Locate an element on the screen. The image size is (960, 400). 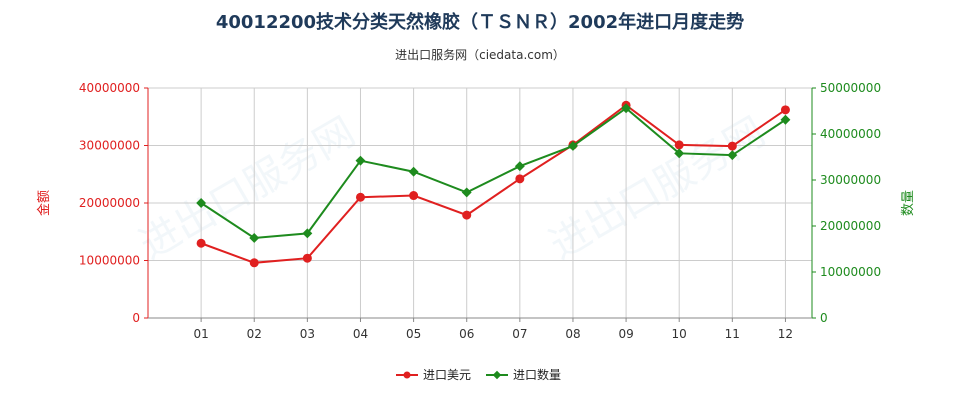
legend-qty-marker is located at coordinates (497, 375).